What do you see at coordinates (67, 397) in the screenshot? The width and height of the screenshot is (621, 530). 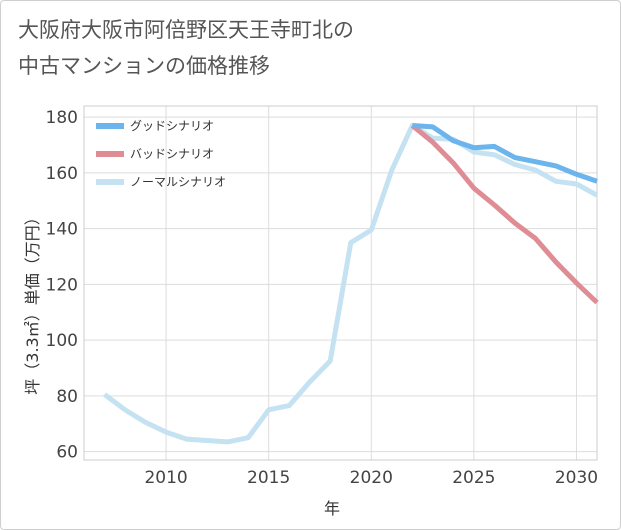 I see `y-tick-label: 80` at bounding box center [67, 397].